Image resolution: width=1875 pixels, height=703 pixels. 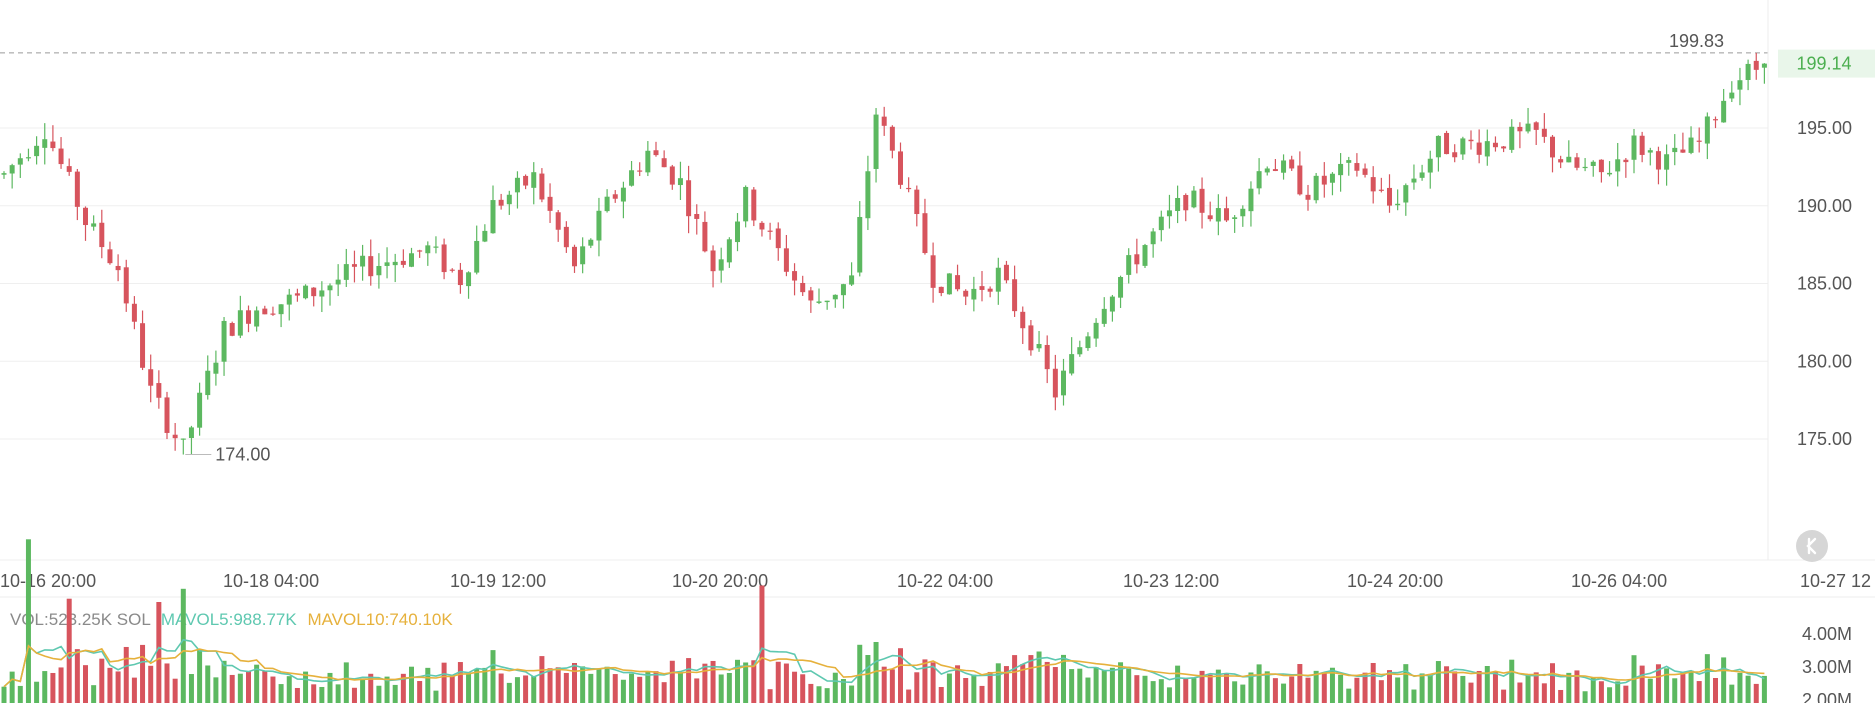 What do you see at coordinates (1824, 128) in the screenshot?
I see `price-tick: 195.00` at bounding box center [1824, 128].